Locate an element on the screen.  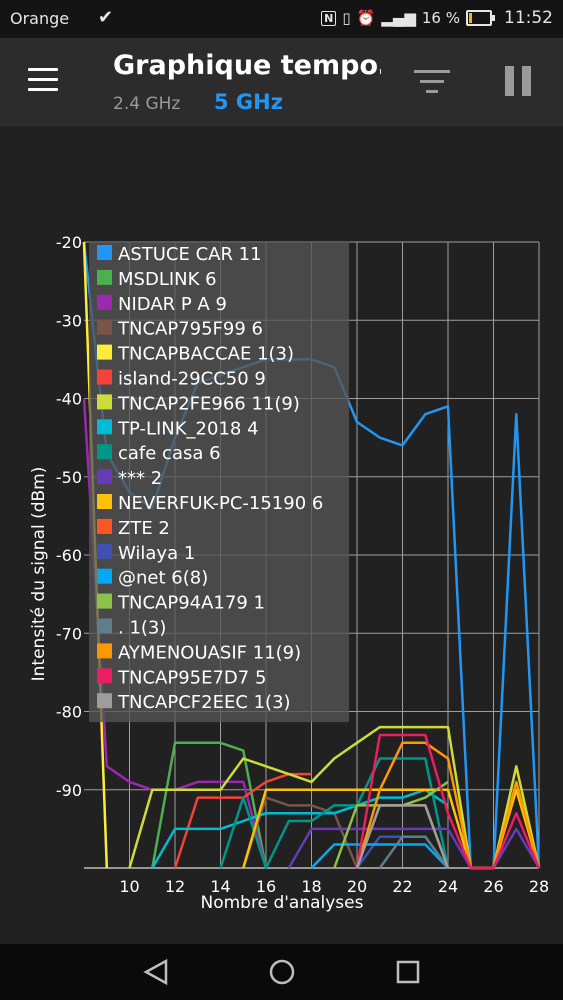
y-tick-label: -50 is located at coordinates (69, 477).